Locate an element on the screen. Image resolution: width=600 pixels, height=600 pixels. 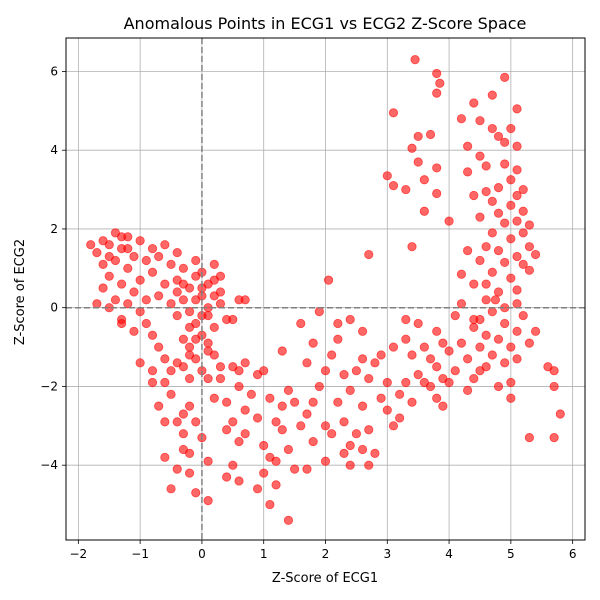
y-tick-label: 4 is located at coordinates (54, 150).